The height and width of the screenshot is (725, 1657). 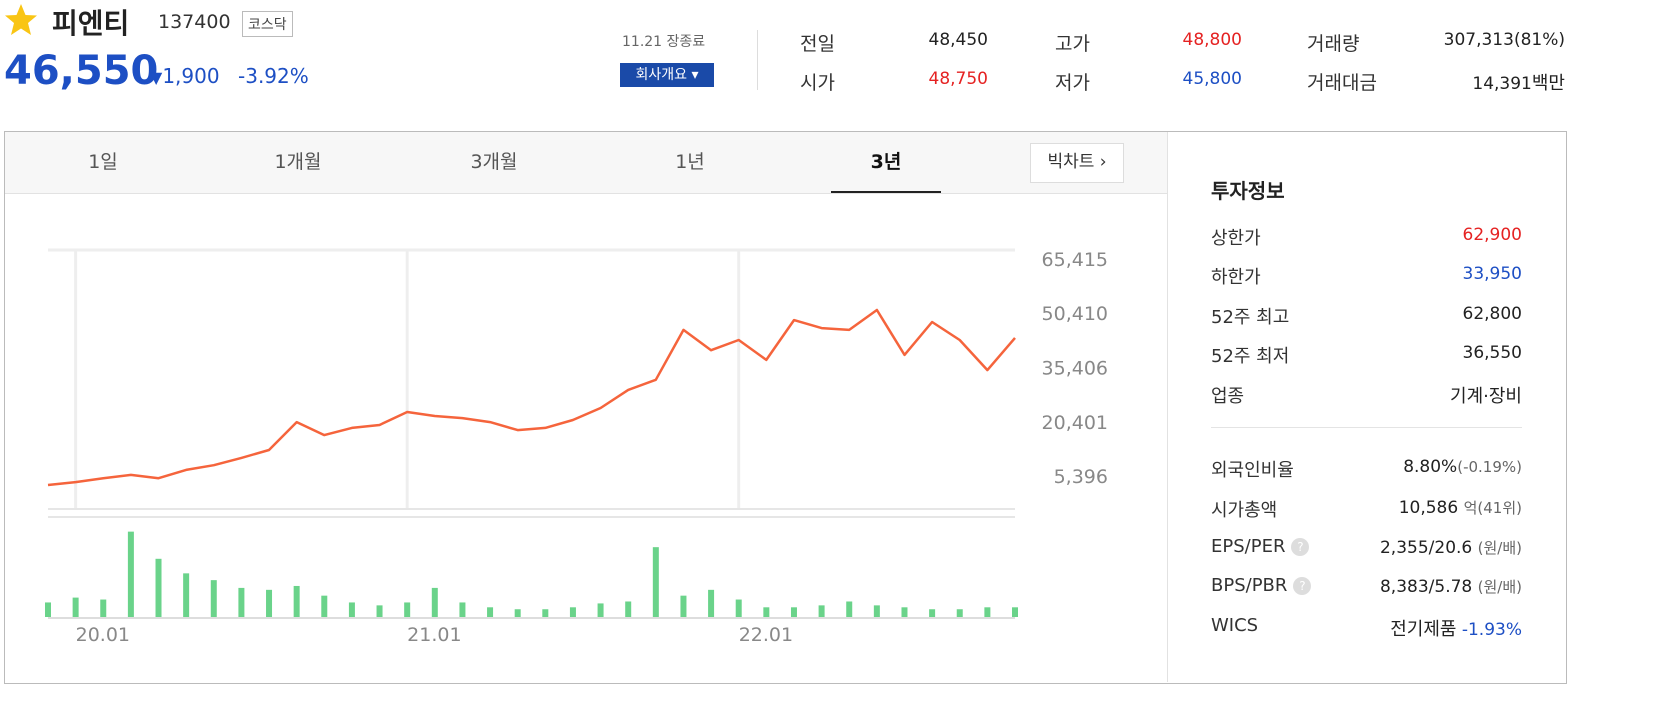 I want to click on change-amount: 1,900, so click(x=191, y=76).